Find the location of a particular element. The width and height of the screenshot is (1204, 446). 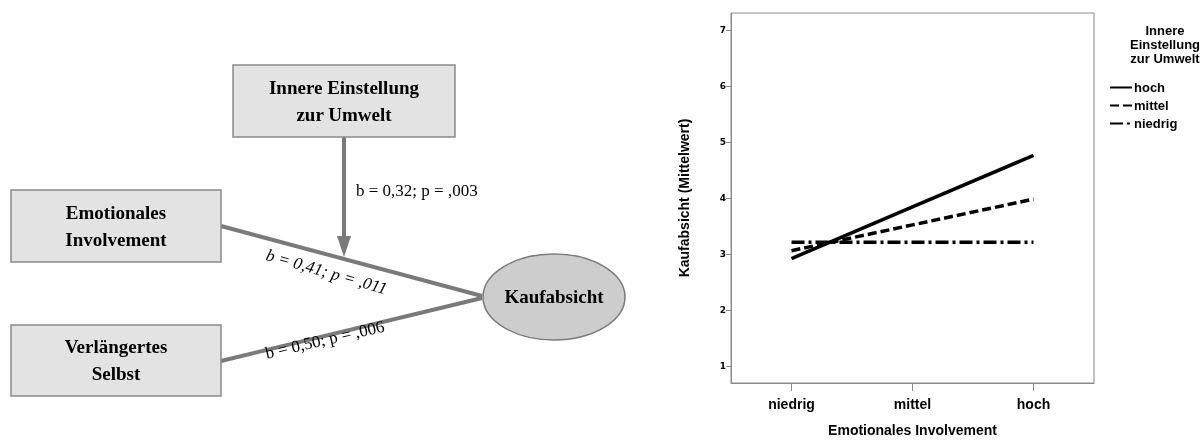

y-tick-label: 6 is located at coordinates (722, 85).